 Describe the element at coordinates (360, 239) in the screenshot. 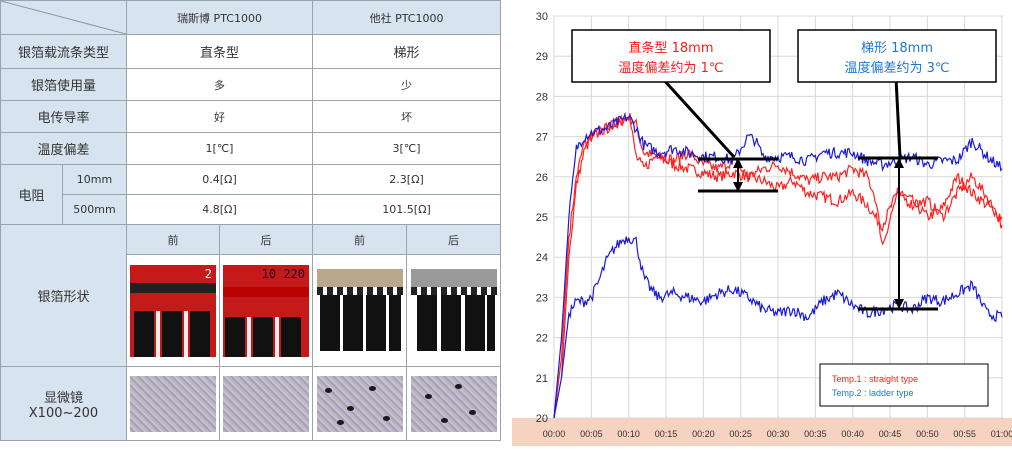

I see `shape-front-other: 前` at that location.